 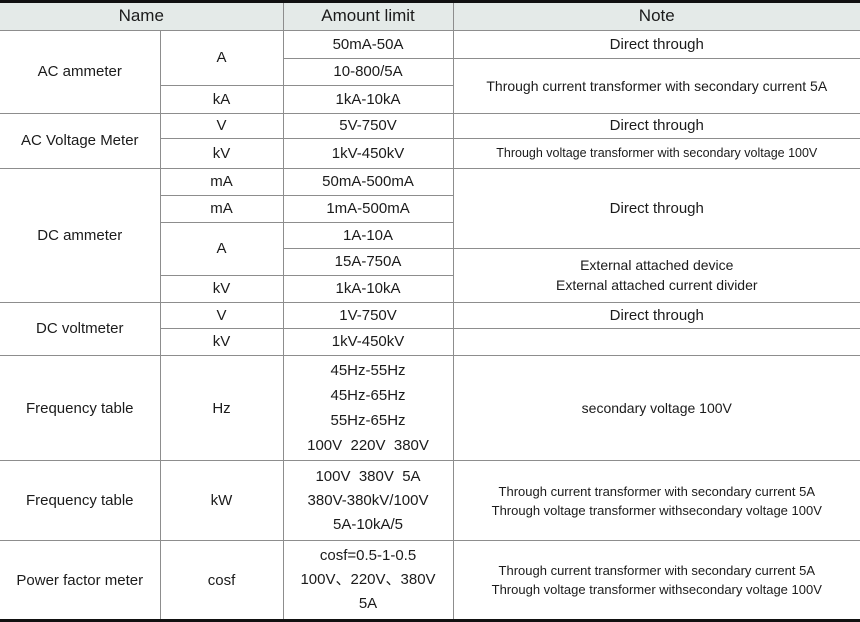 I want to click on limit-frequency-kw: 100V 380V 5A 380V-380kV/100V 5A-10kA/5, so click(x=368, y=501).